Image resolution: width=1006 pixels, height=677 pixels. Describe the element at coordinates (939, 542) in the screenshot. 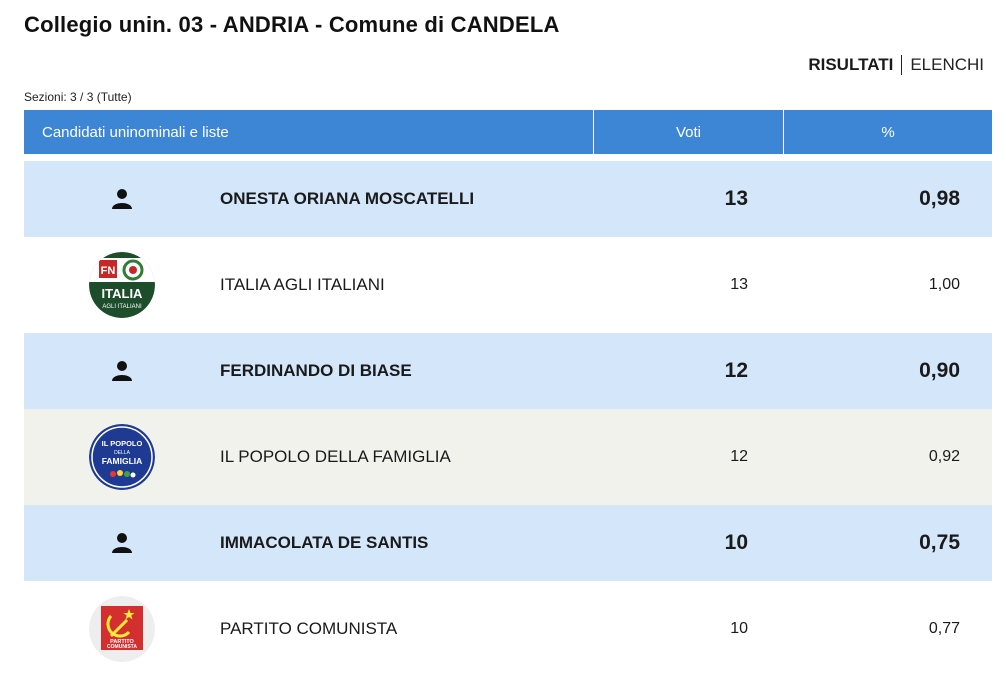

I see `candidate-percent: 0,75` at that location.